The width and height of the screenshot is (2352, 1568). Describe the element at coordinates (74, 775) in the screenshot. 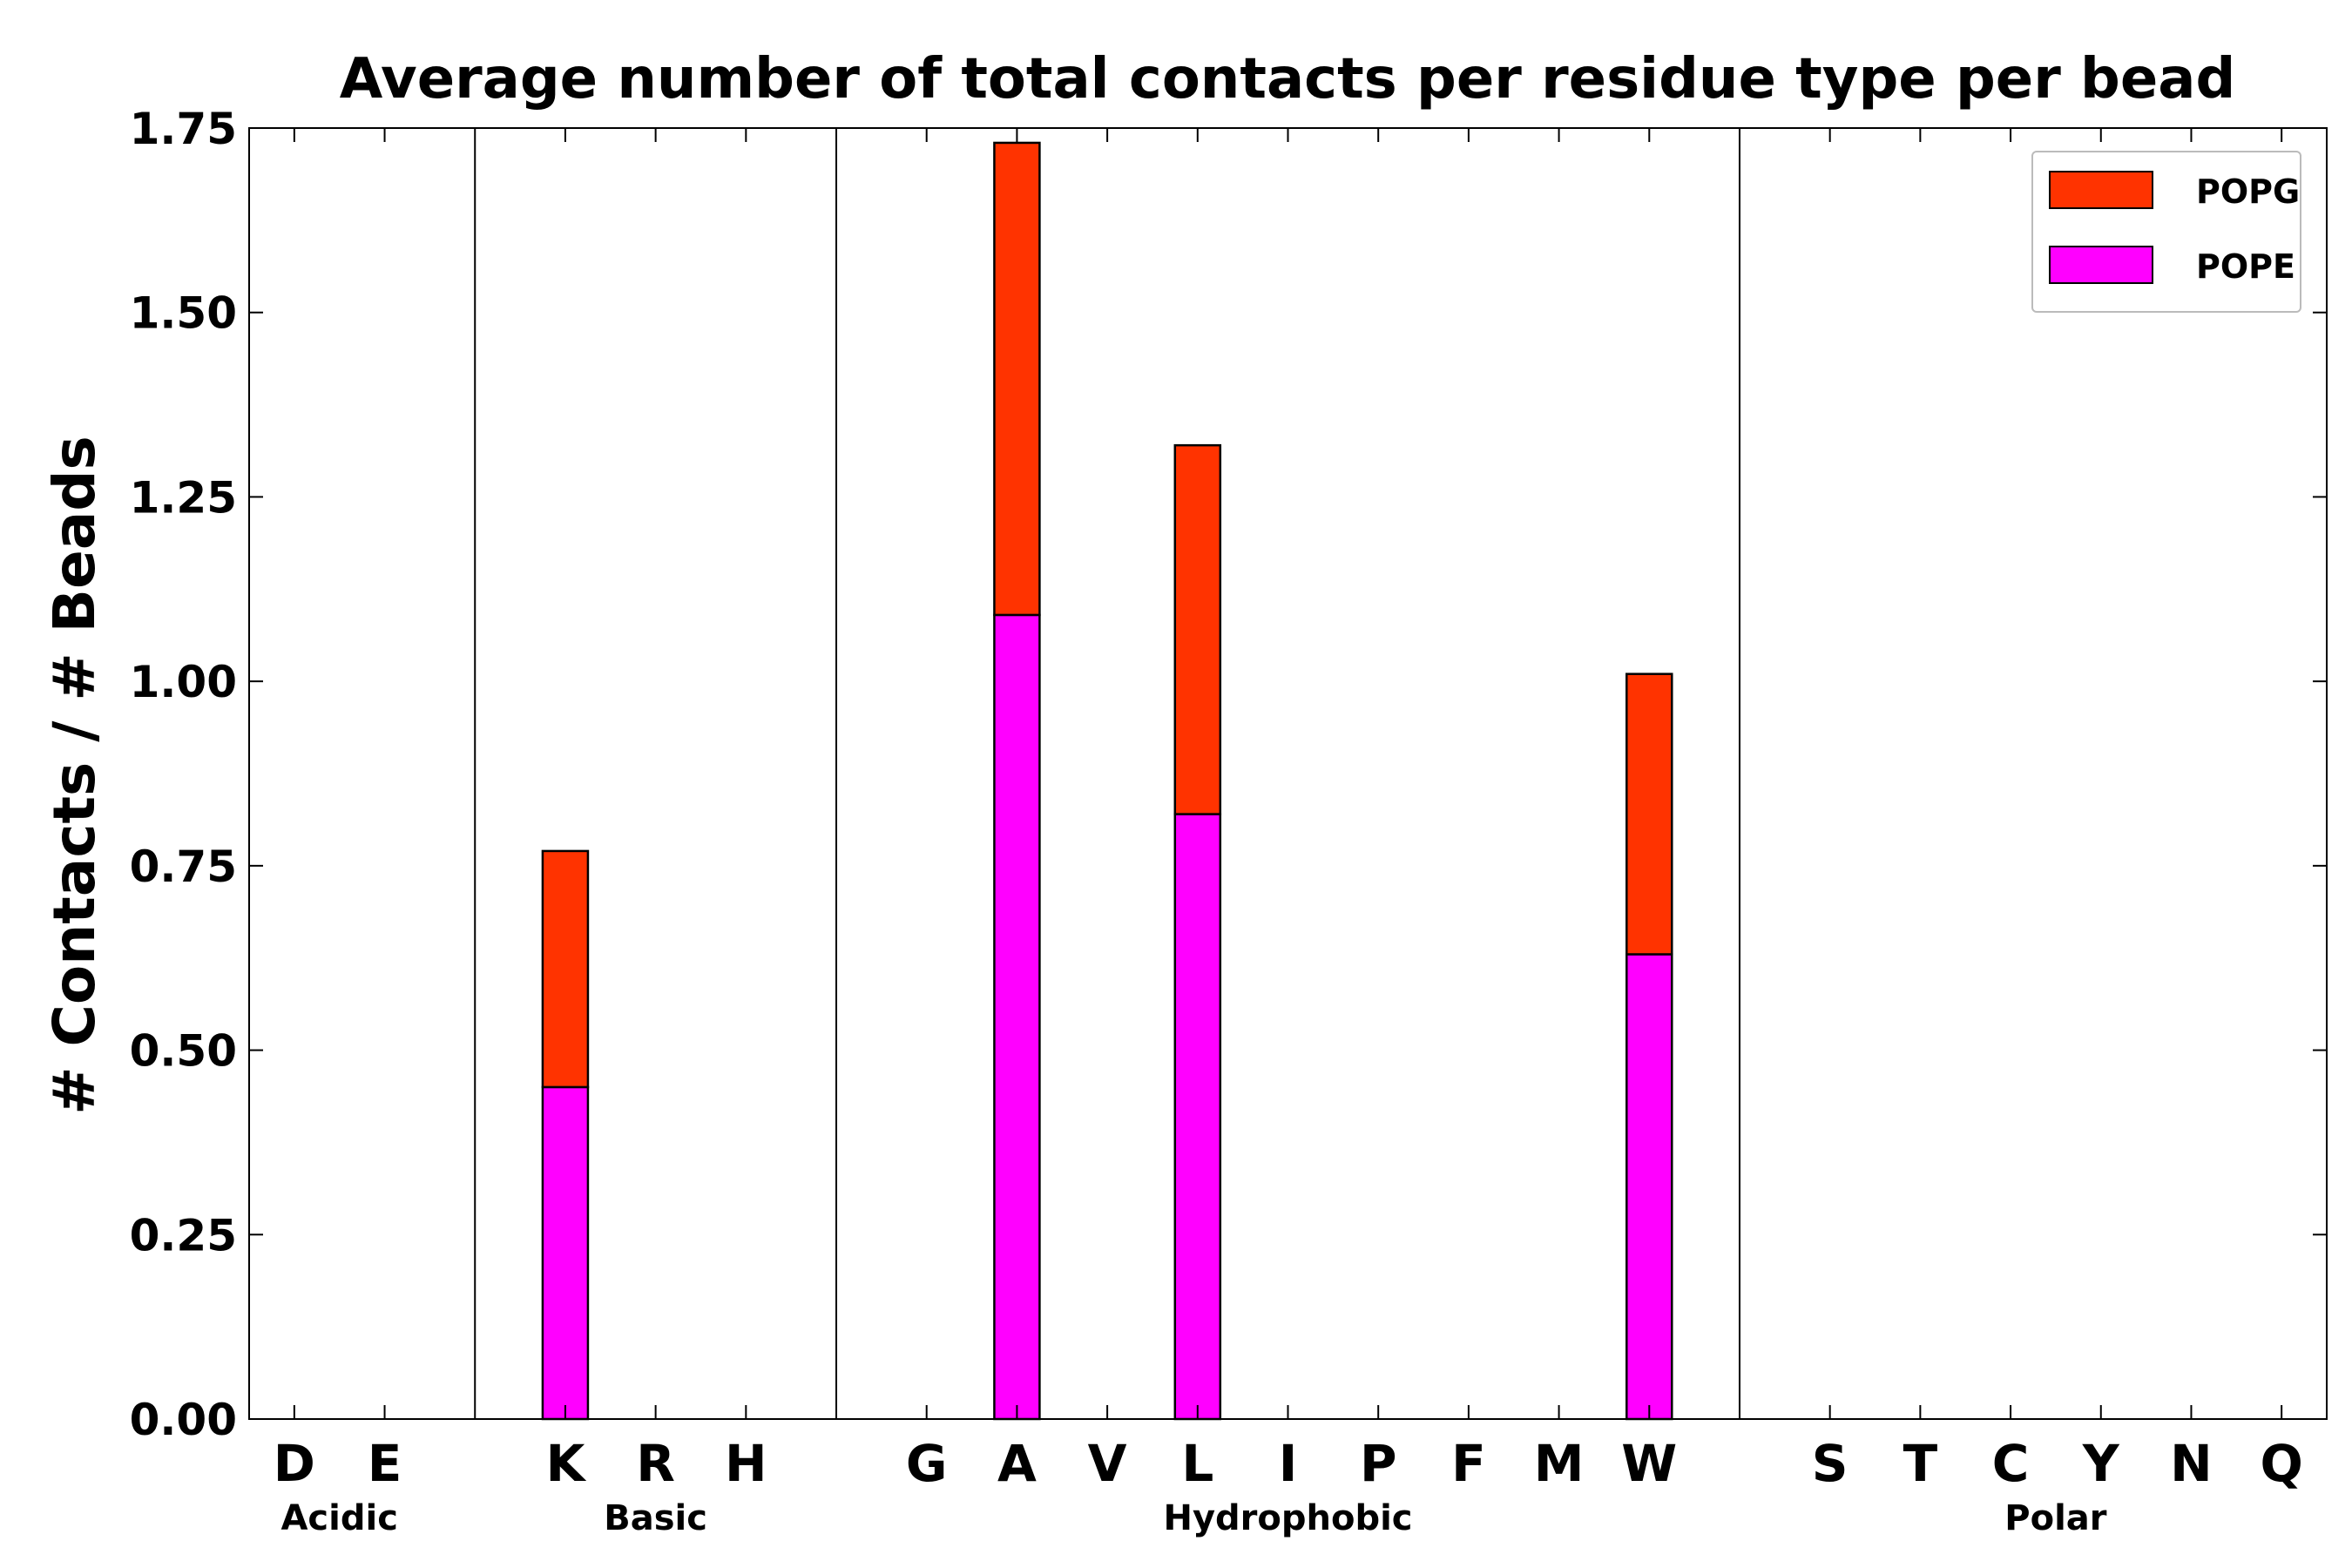

I see `y-axis-label: # Contacts / # Beads` at that location.